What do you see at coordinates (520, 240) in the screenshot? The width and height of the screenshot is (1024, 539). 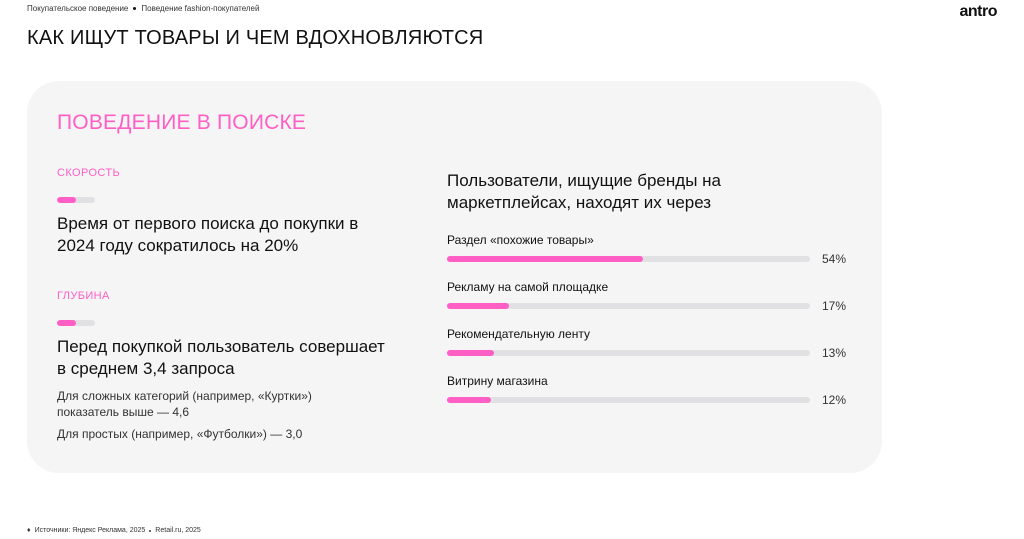 I see `bar-category-label: Раздел «похожие товары»` at bounding box center [520, 240].